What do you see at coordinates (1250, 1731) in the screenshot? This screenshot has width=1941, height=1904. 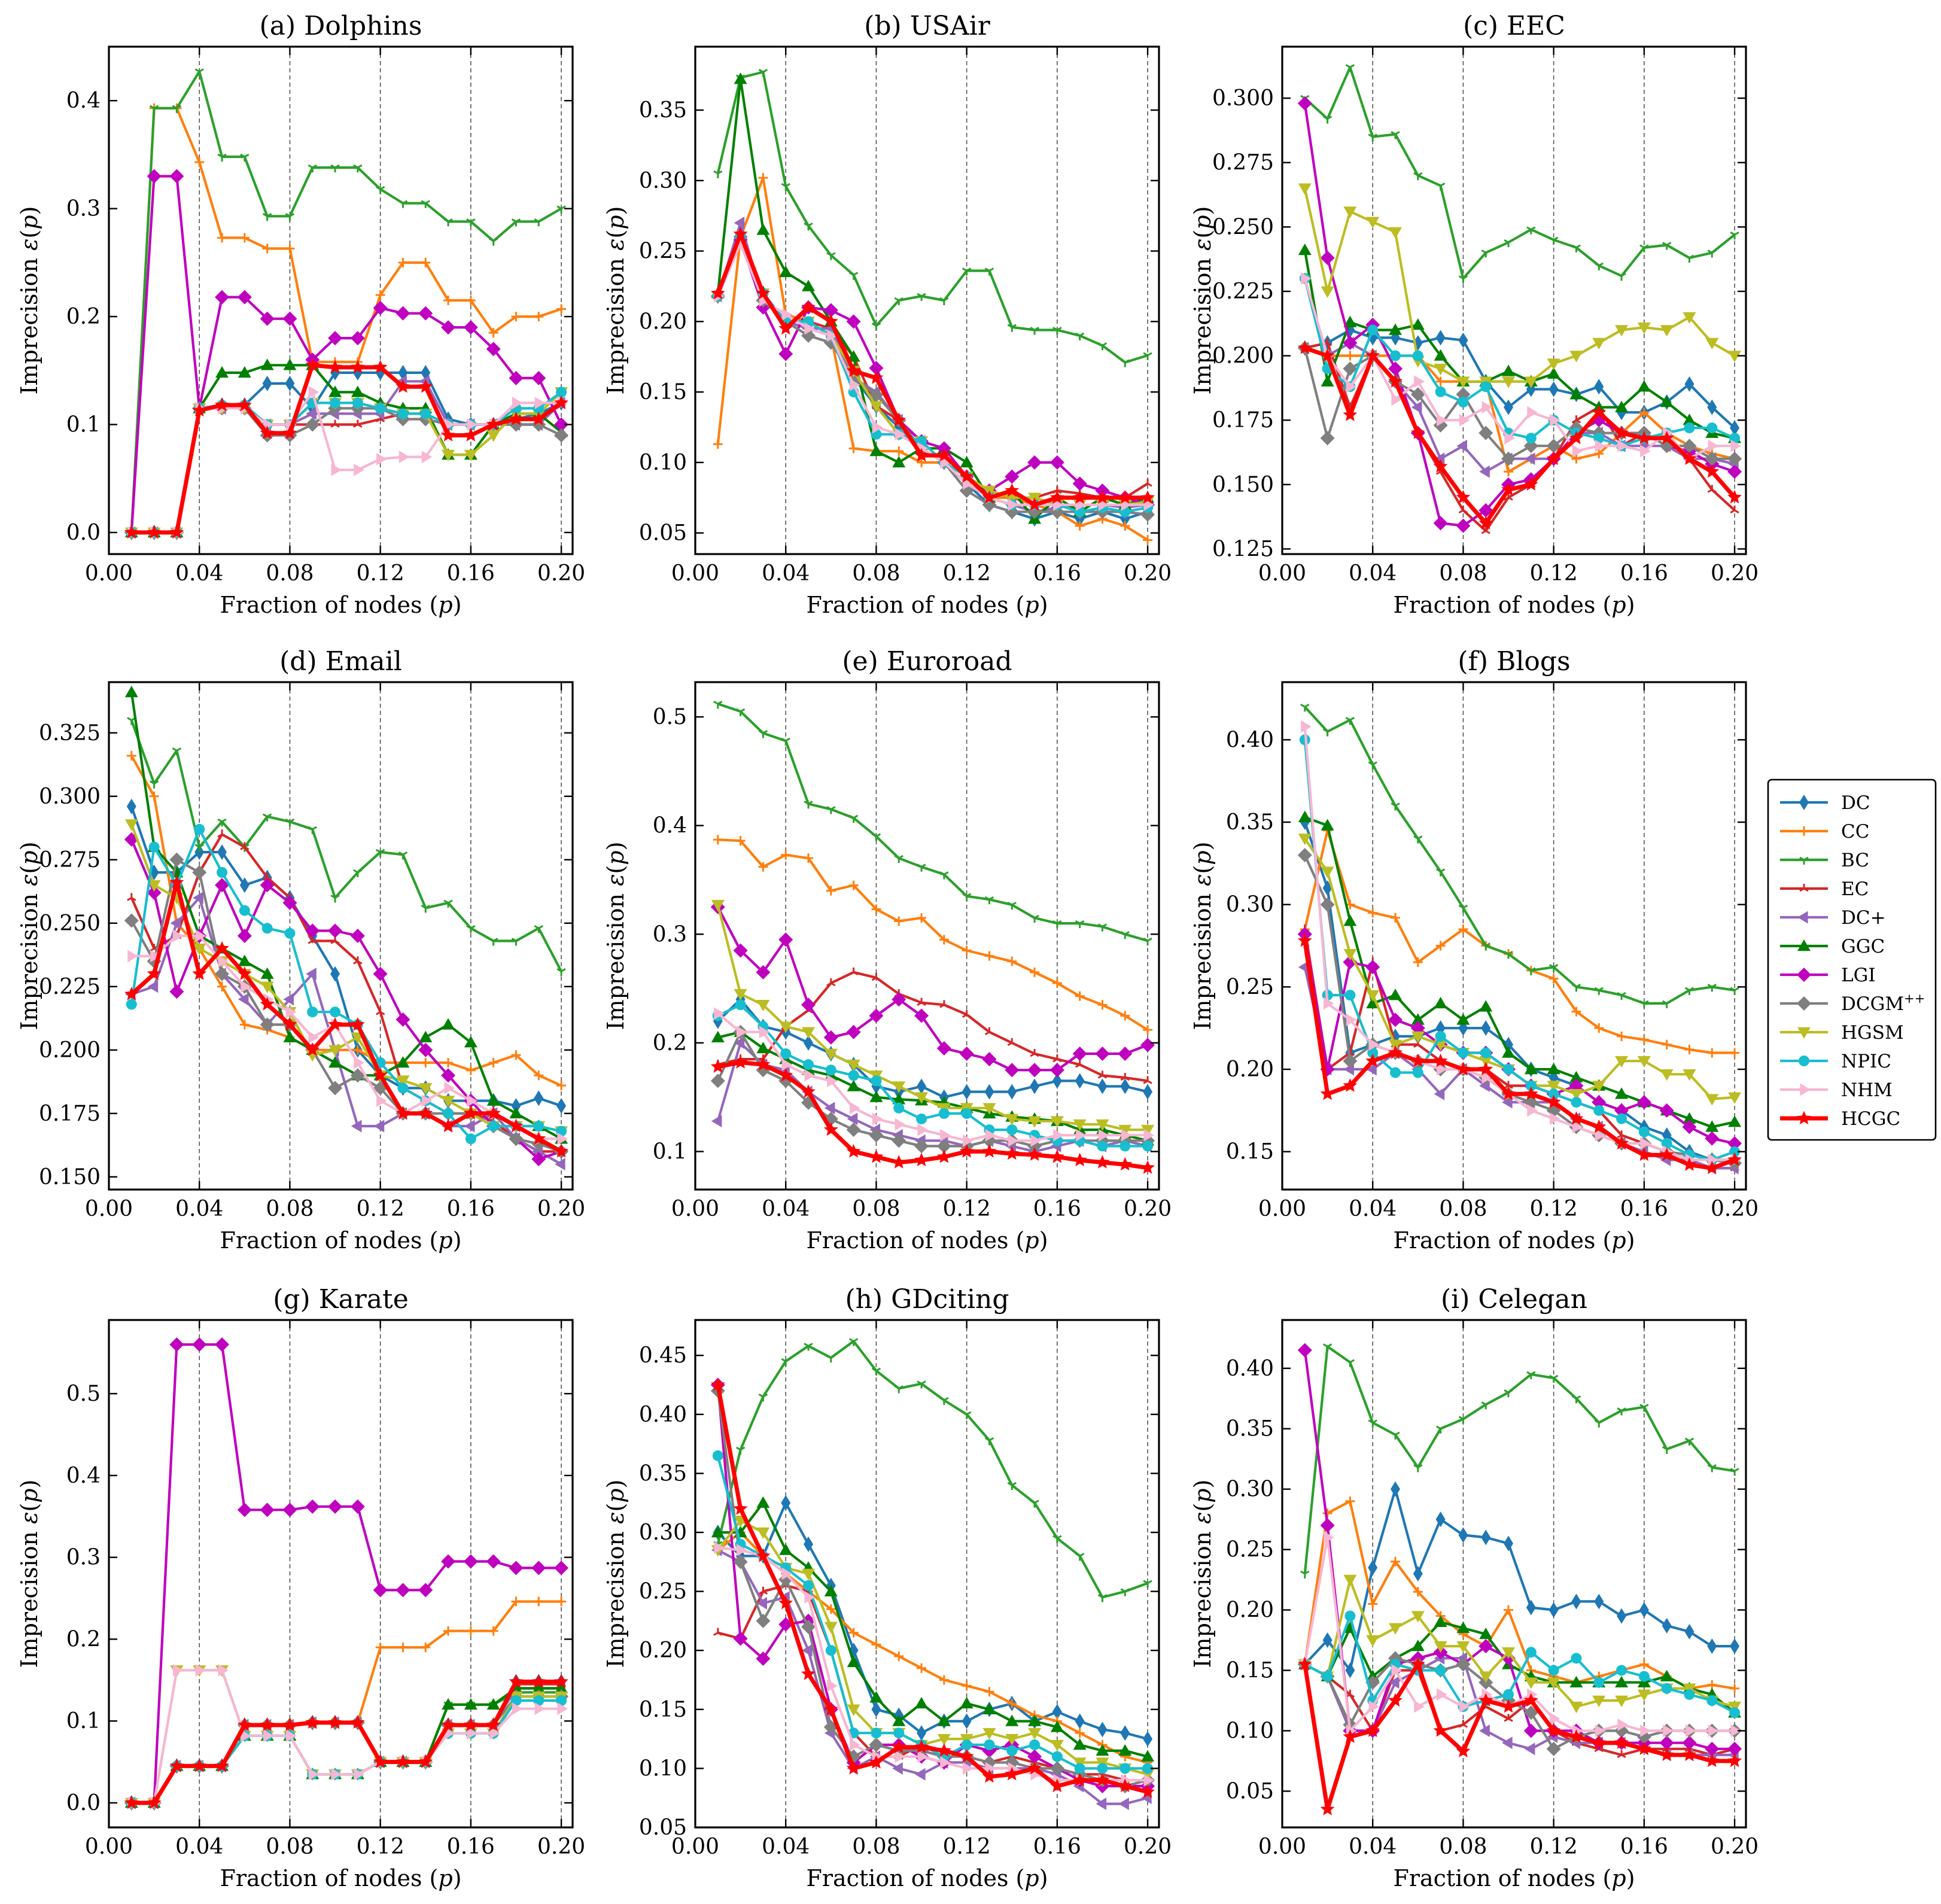 I see `y-tick-label: 0.10` at bounding box center [1250, 1731].